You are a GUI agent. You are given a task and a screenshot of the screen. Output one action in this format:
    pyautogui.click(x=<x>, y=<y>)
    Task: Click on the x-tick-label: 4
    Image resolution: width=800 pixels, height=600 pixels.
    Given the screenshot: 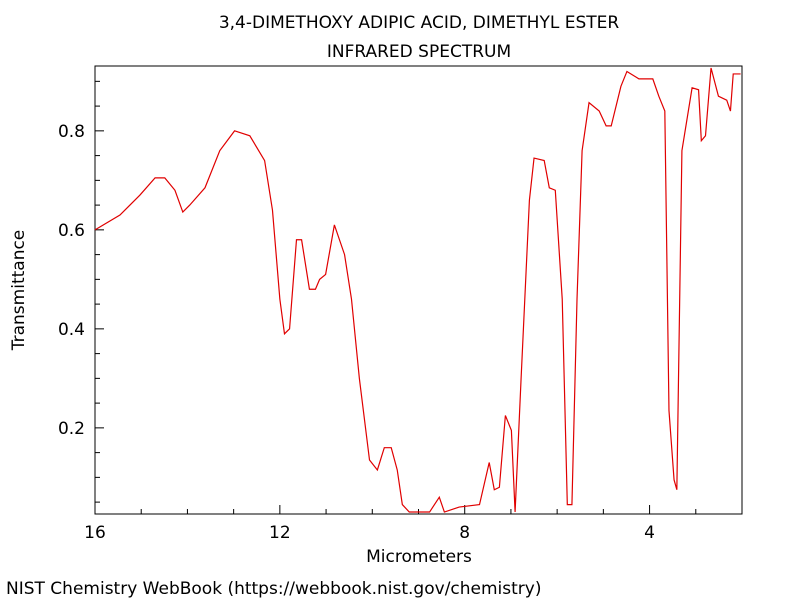 What is the action you would take?
    pyautogui.click(x=649, y=533)
    